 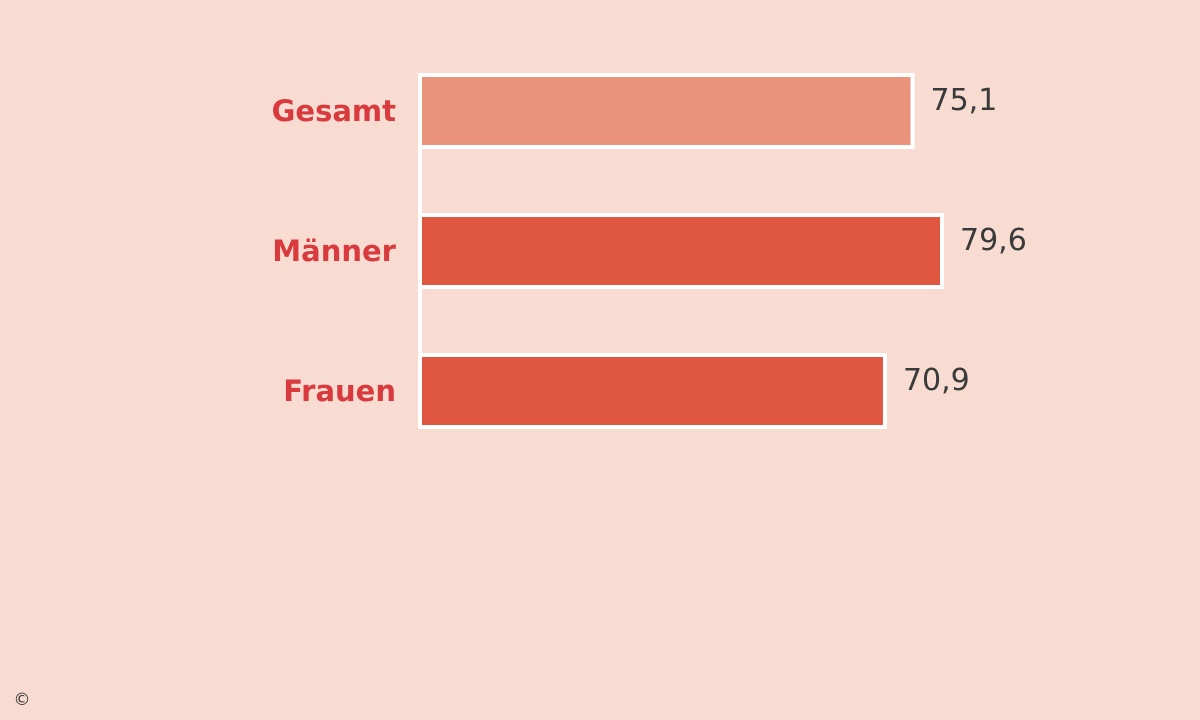 I want to click on category-label-frauen: Frauen, so click(x=339, y=391).